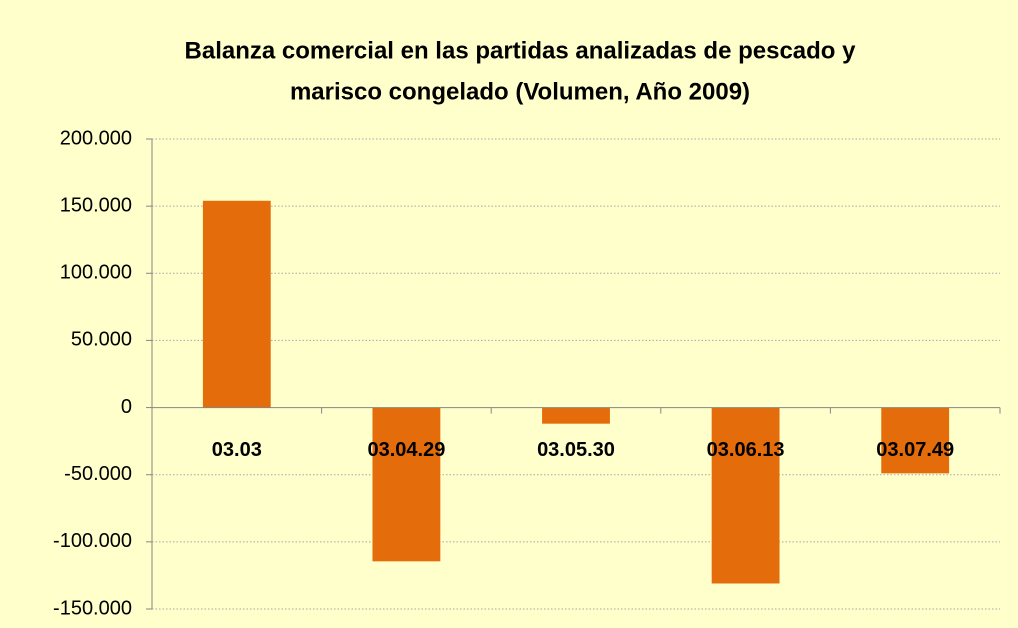 Image resolution: width=1018 pixels, height=628 pixels. I want to click on chart-title: marisco congelado (Volumen, Año 2009), so click(520, 91).